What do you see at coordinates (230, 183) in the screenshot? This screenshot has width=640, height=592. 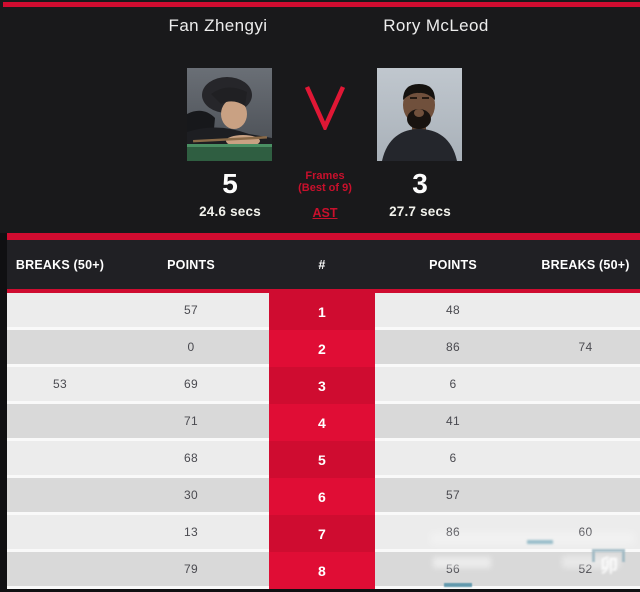 I see `player-left-score: 5` at bounding box center [230, 183].